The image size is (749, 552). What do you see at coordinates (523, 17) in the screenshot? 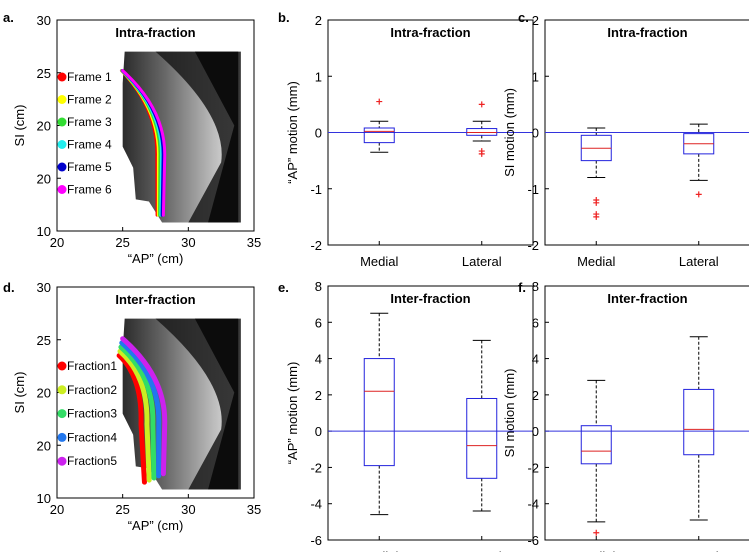
I see `panel-letter: c.` at bounding box center [523, 17].